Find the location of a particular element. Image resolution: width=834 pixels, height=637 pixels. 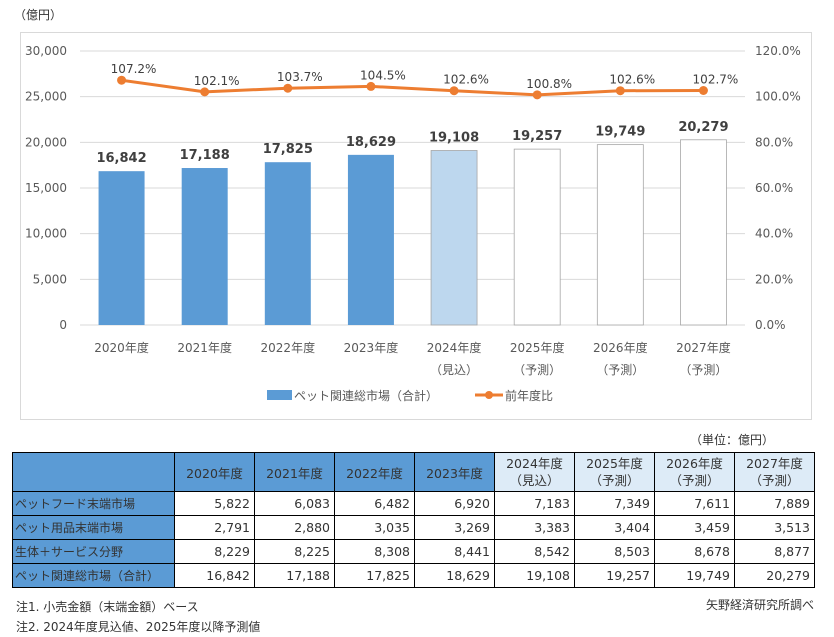

row-label: ペットフード末端市場 is located at coordinates (93, 503).